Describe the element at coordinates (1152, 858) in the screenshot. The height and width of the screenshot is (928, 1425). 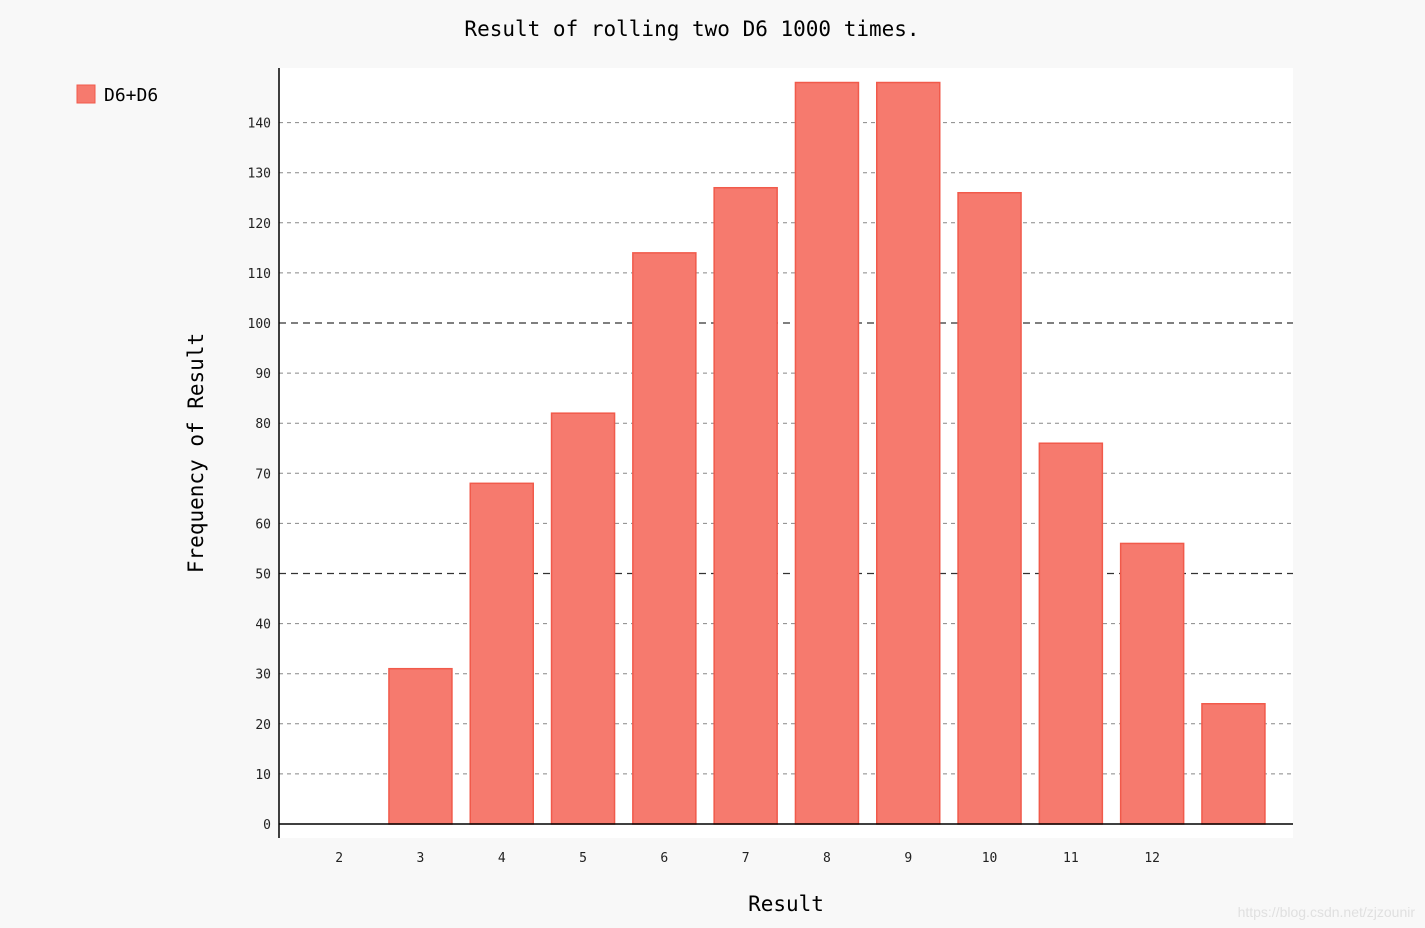
I see `x-tick-label: 12` at that location.